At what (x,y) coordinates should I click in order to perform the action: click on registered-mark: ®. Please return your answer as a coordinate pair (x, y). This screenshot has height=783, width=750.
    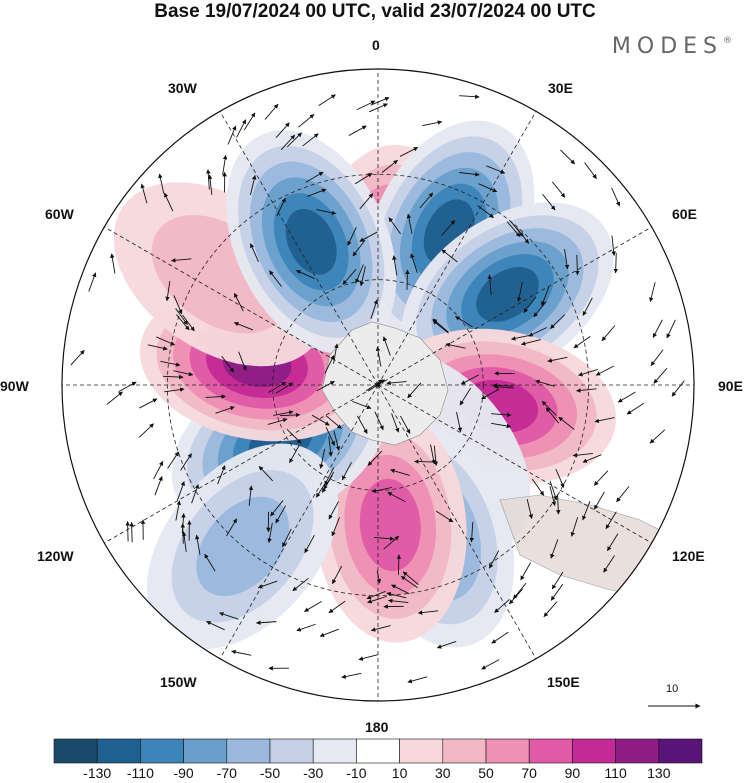
    Looking at the image, I should click on (727, 40).